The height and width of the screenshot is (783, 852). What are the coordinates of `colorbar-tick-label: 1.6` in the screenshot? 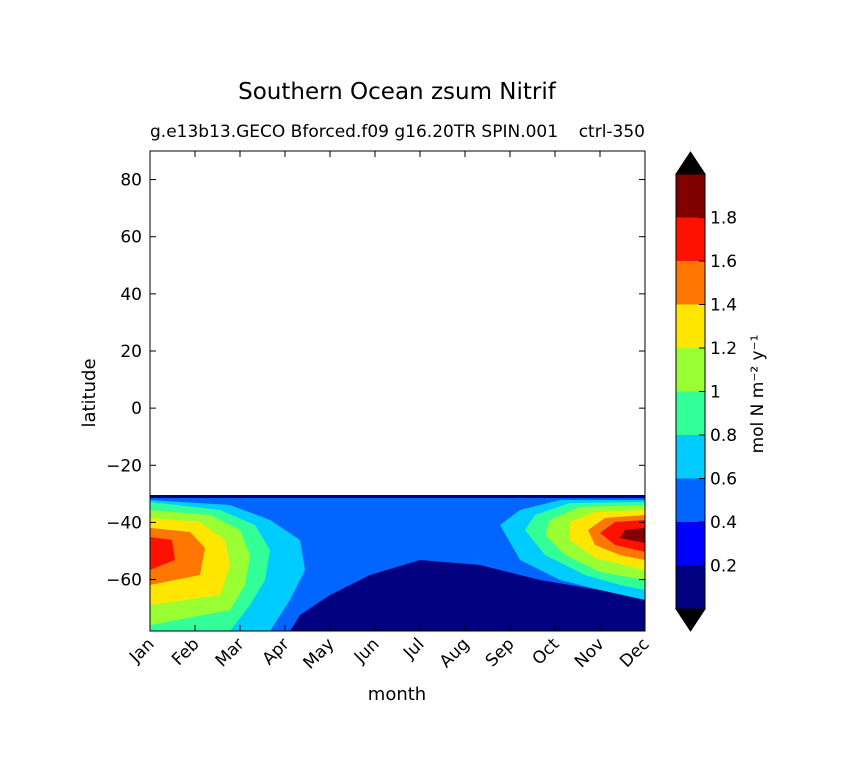 It's located at (723, 262).